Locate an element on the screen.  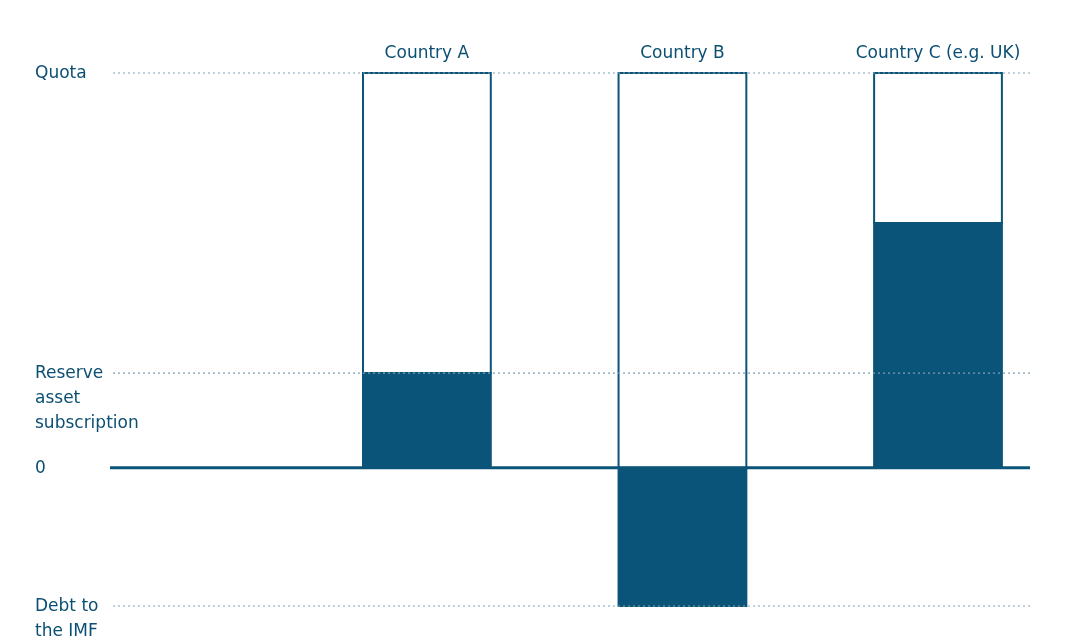
x-tick-label: Country A is located at coordinates (427, 51).